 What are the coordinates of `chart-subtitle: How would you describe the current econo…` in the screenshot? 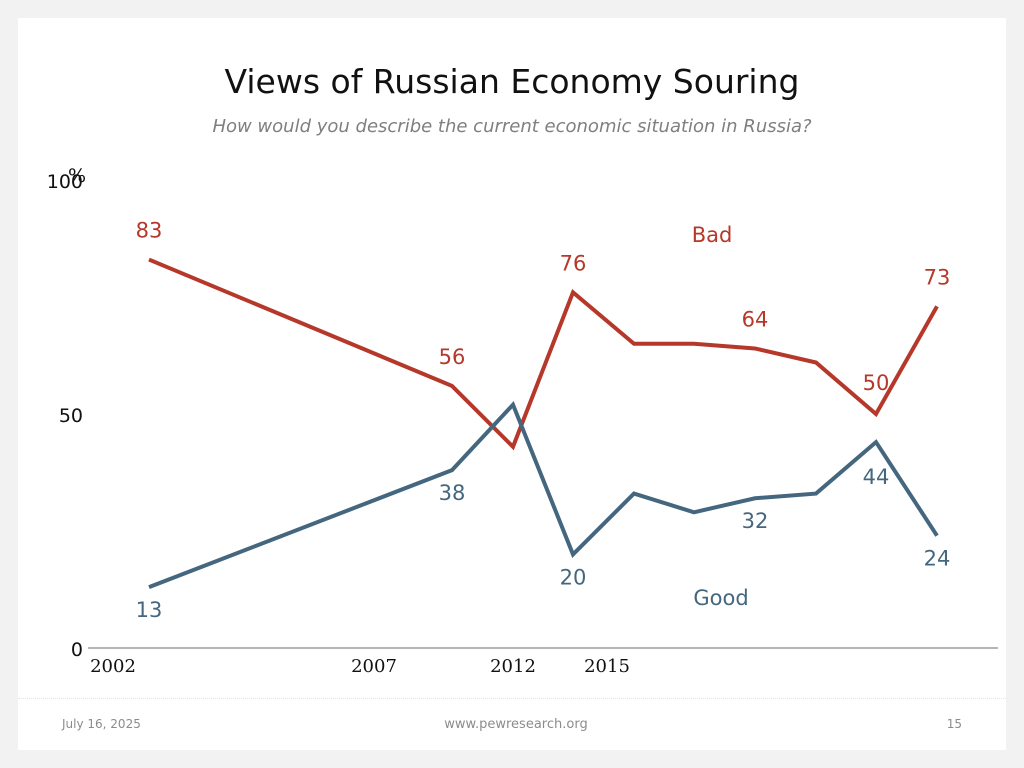 It's located at (512, 126).